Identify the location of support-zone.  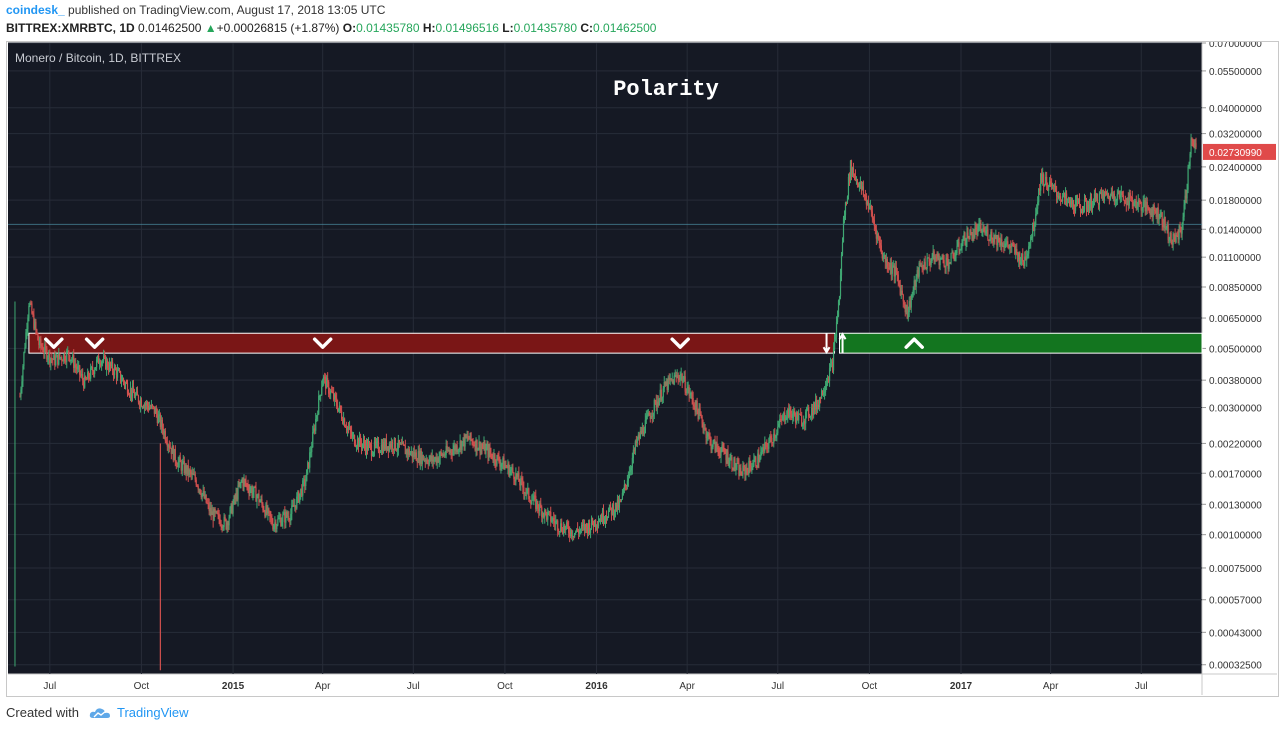
(1021, 343).